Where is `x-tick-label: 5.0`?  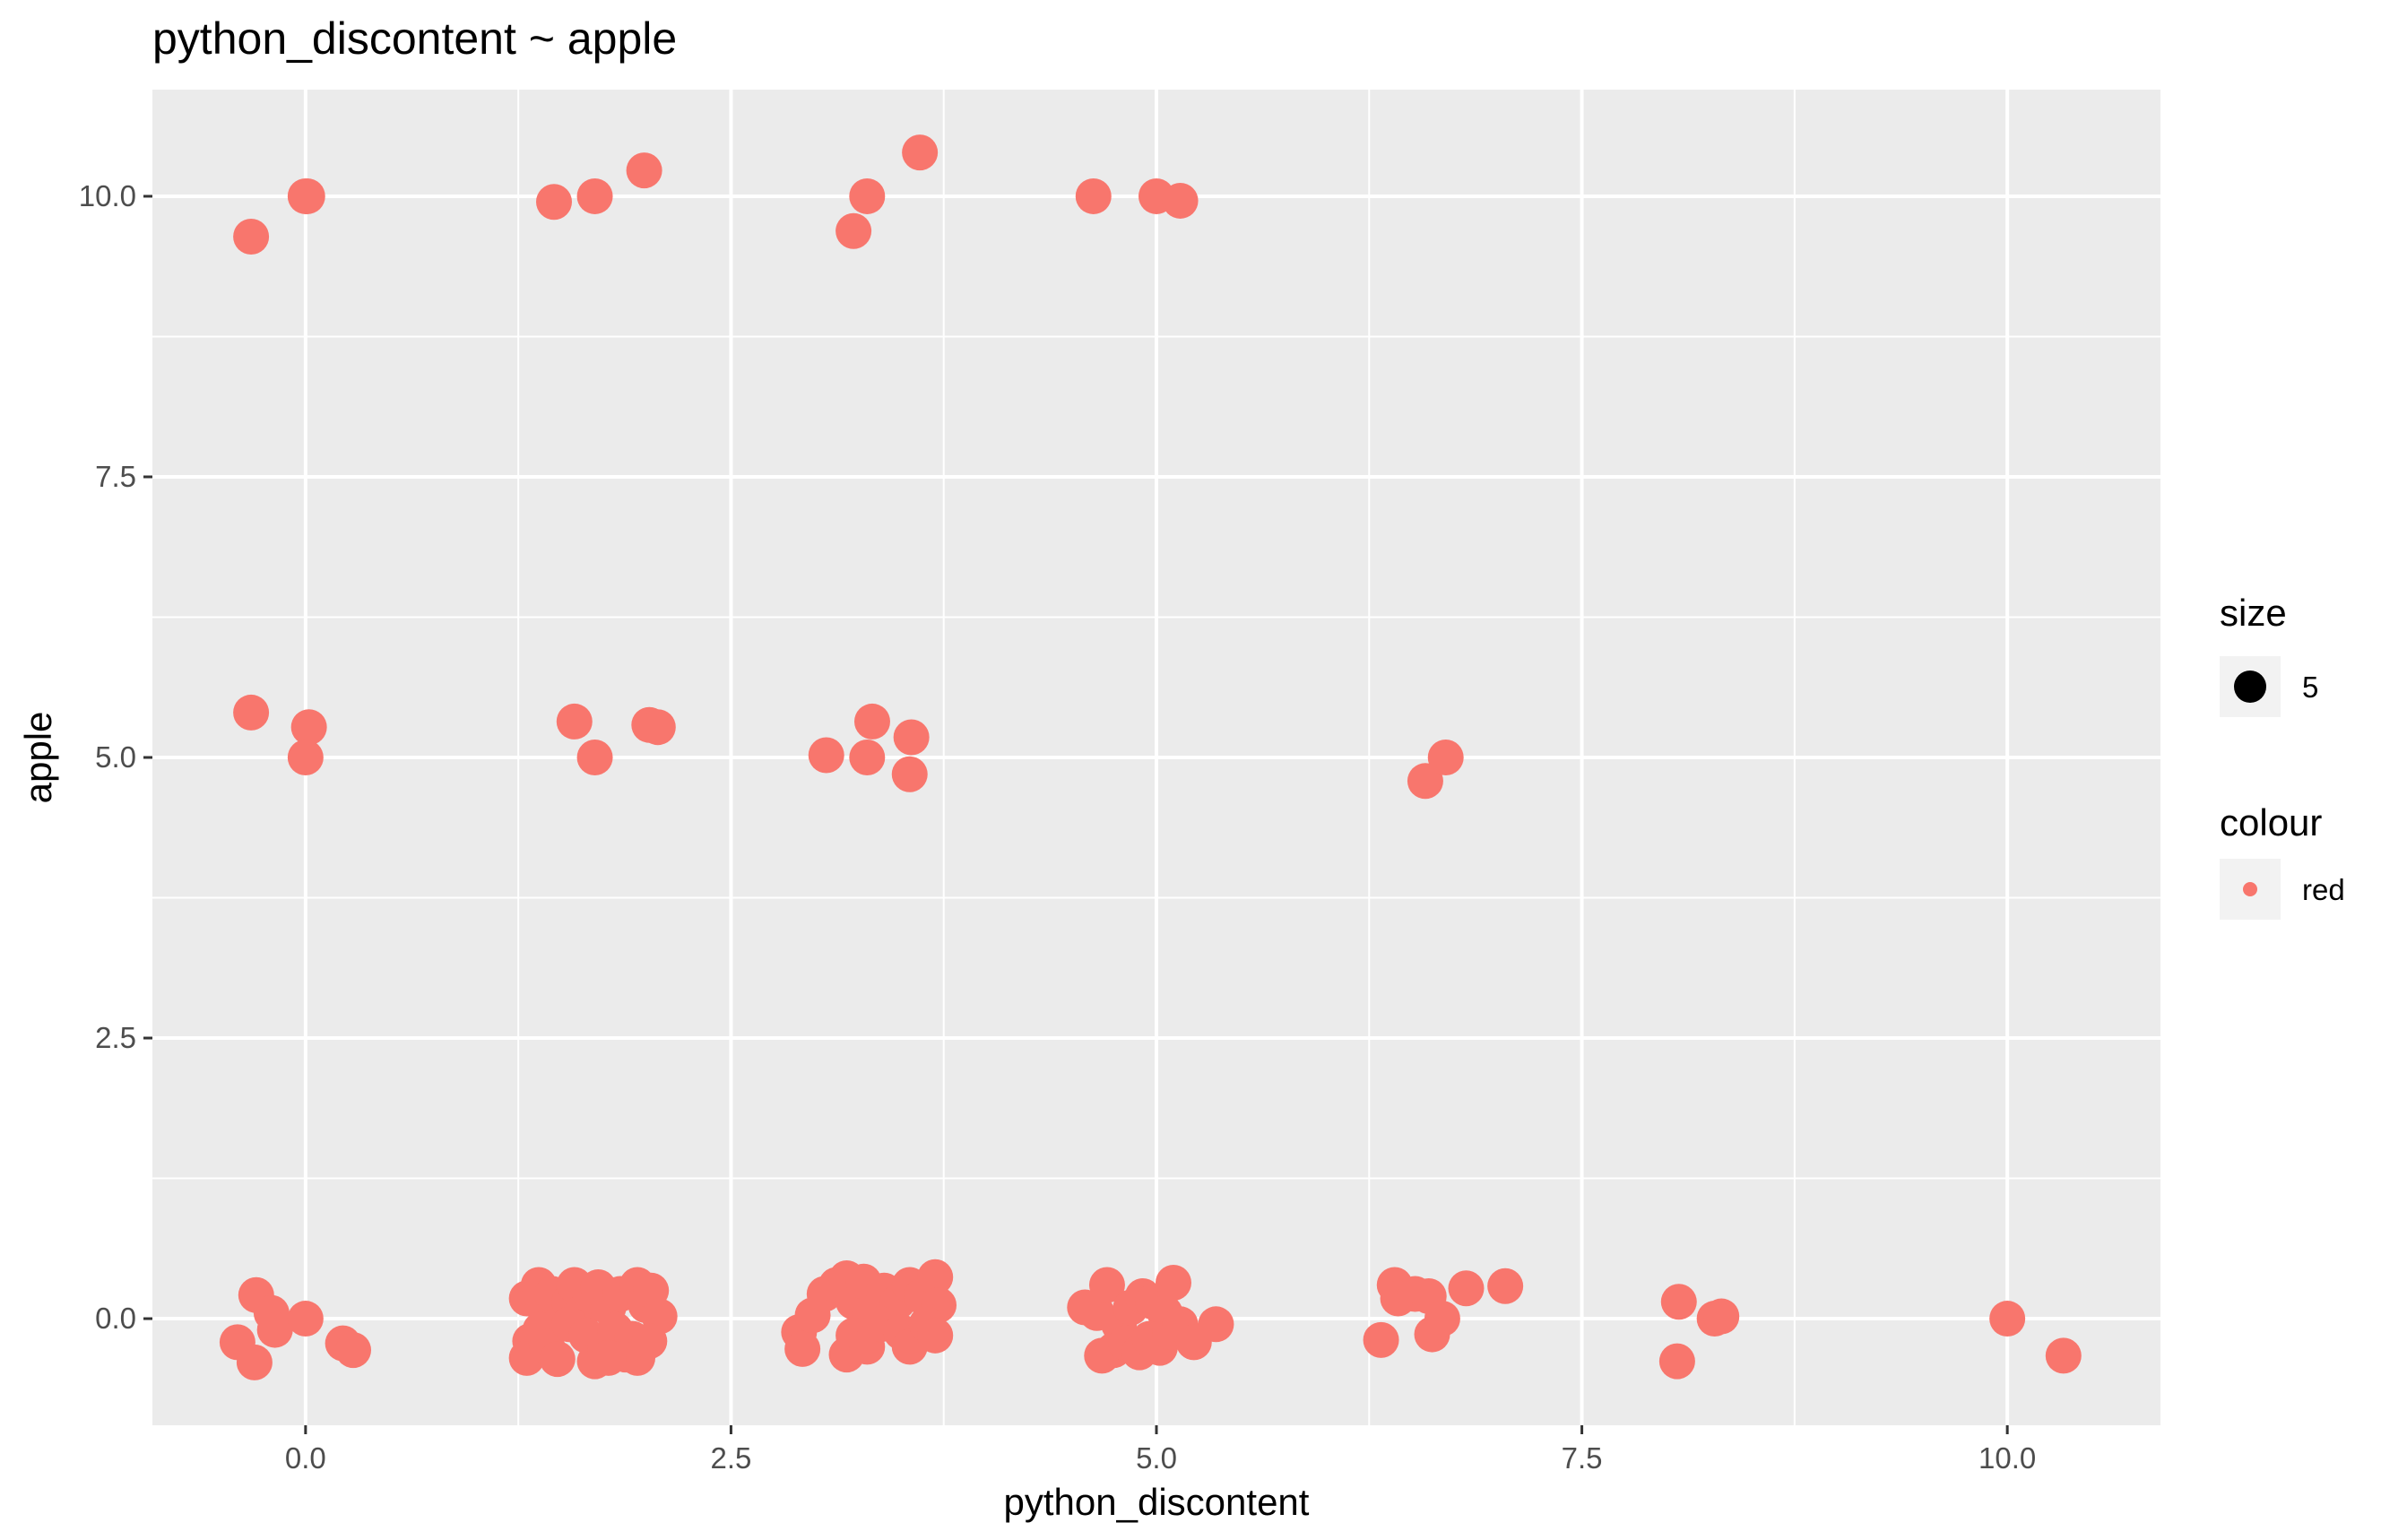 x-tick-label: 5.0 is located at coordinates (1156, 1458).